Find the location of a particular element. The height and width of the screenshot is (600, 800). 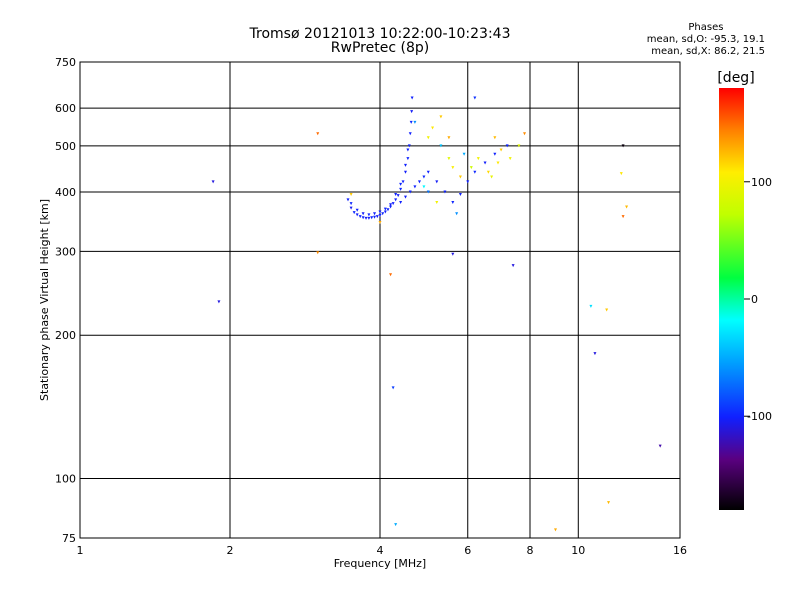

stats-line-x: mean, sd,X: 86.2, 21.5 is located at coordinates (708, 51).